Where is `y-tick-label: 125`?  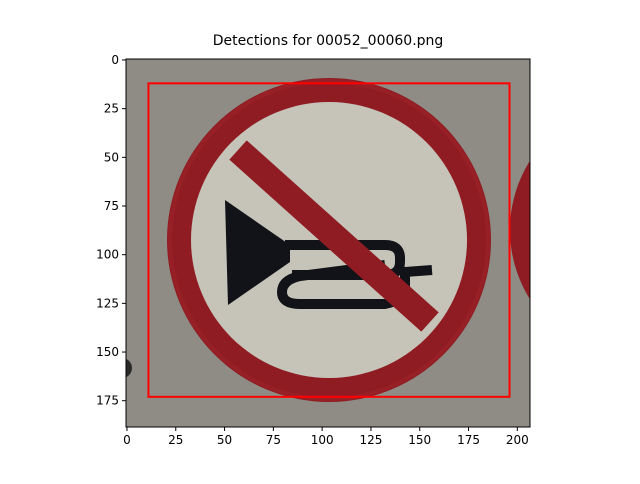
y-tick-label: 125 is located at coordinates (107, 303).